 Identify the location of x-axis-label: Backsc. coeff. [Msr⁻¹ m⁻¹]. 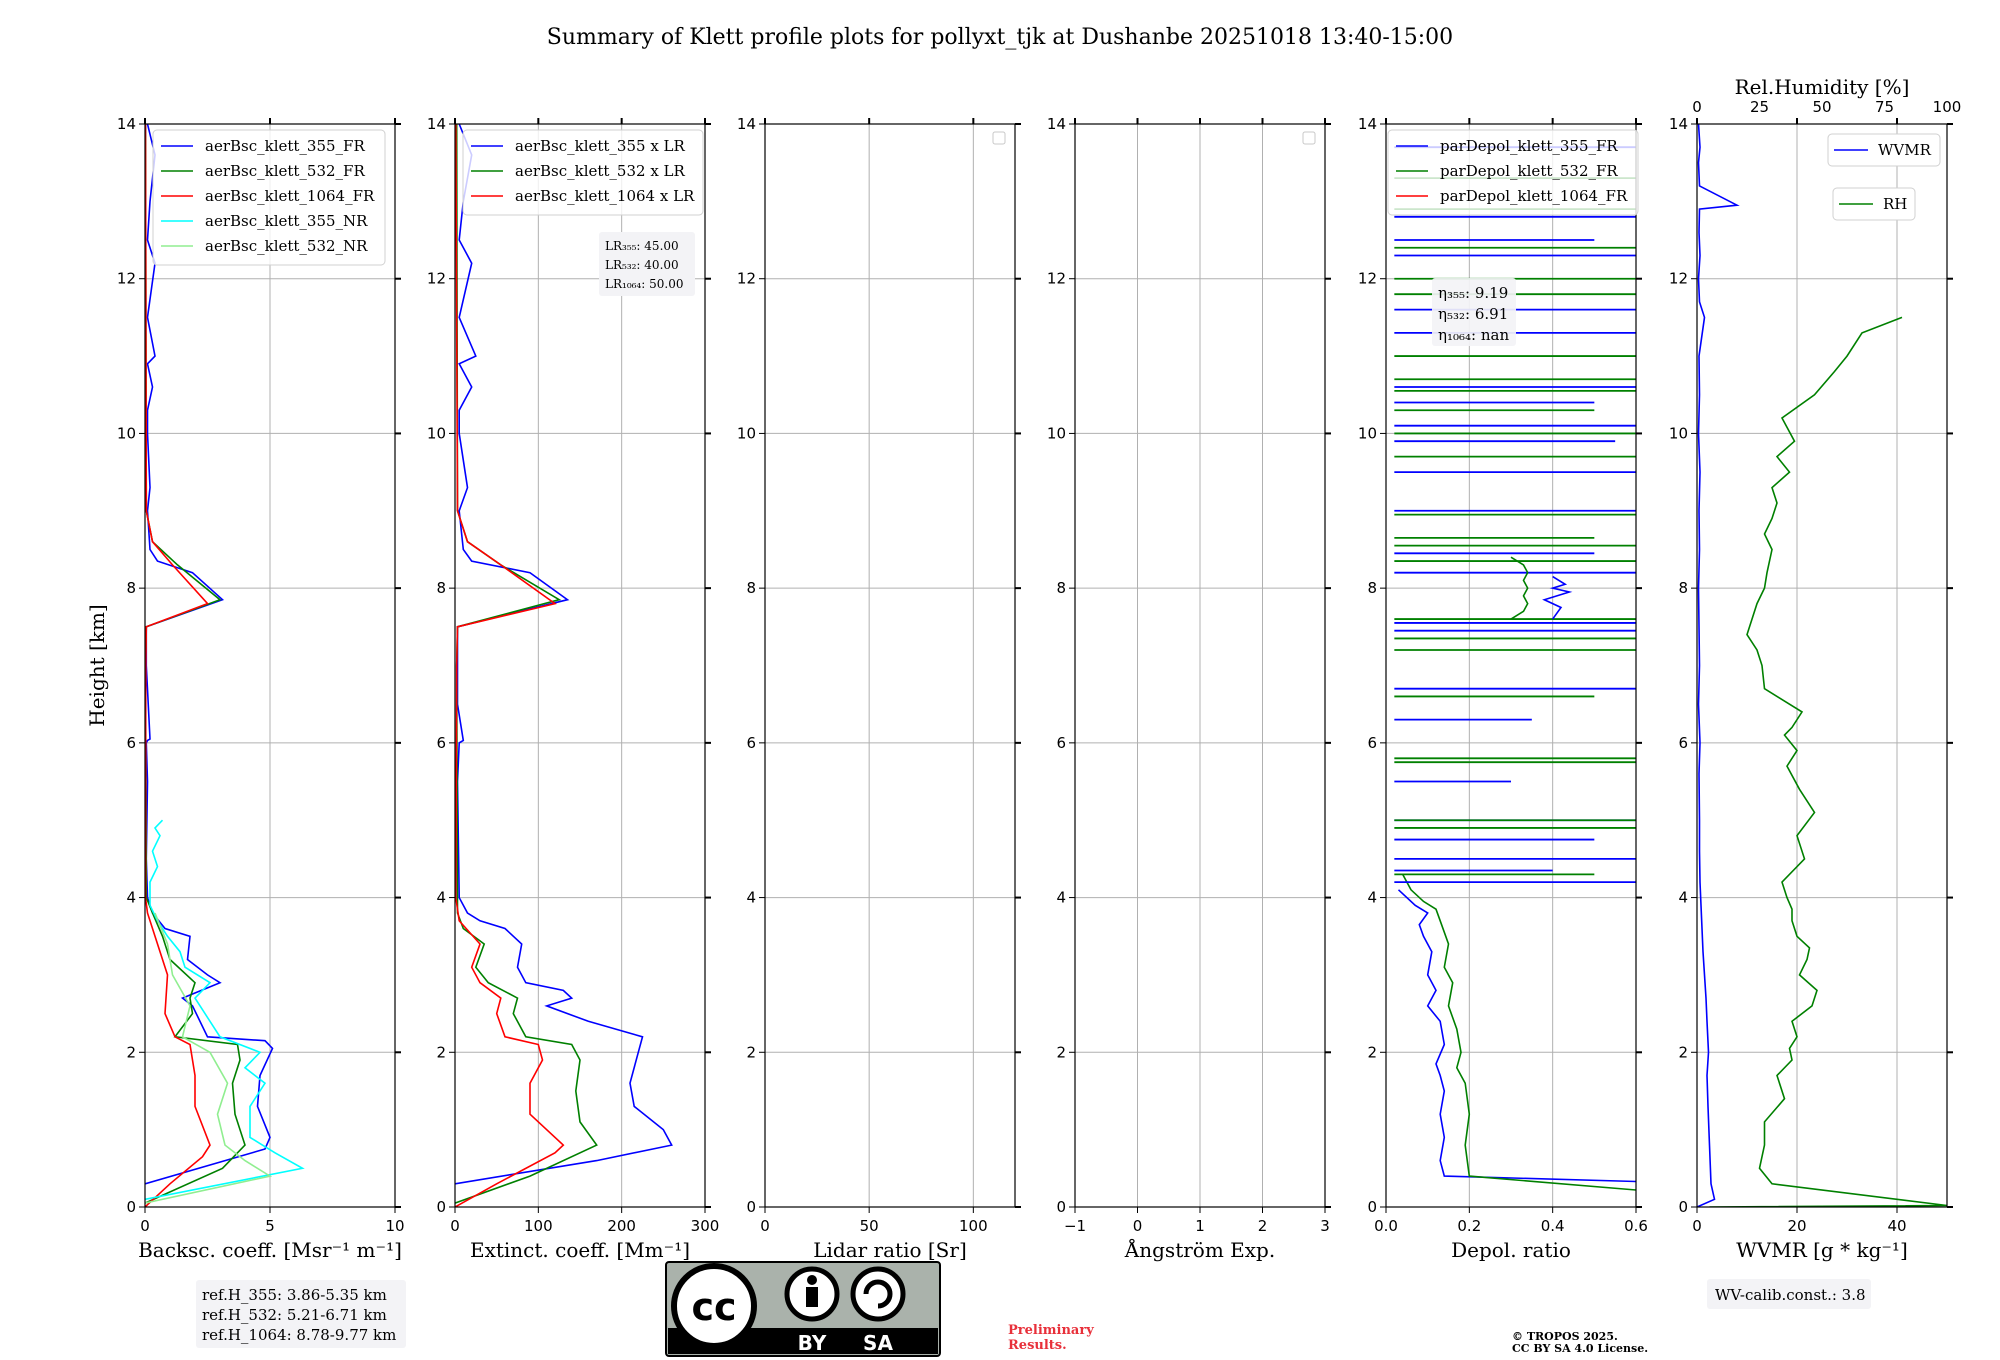
(270, 1250).